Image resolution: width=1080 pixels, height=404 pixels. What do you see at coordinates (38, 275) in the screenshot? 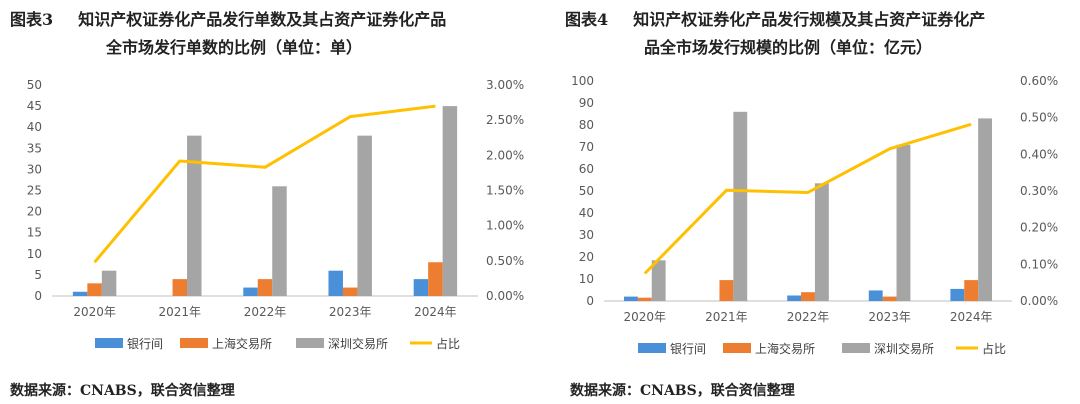
I see `y-tick-label: 5` at bounding box center [38, 275].